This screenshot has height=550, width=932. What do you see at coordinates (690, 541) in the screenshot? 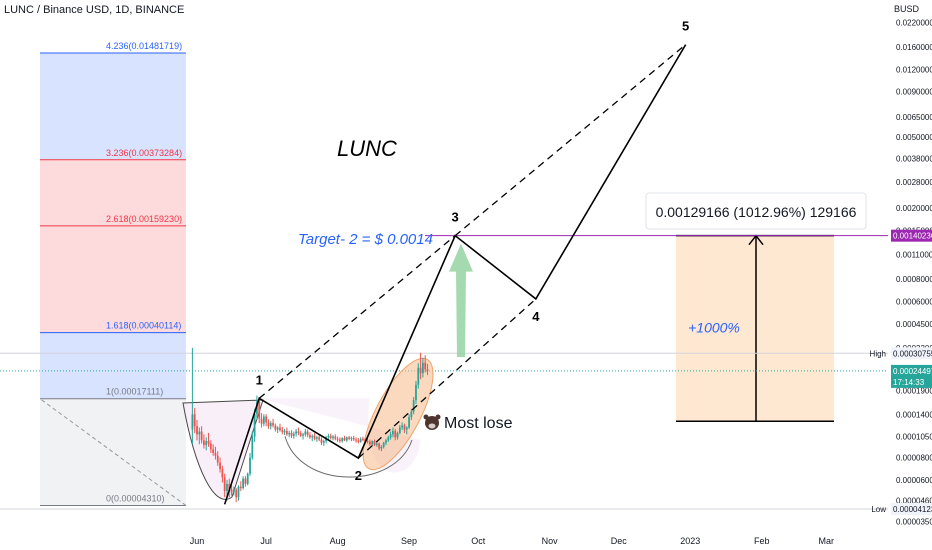
I see `time-tick-label: 2023` at bounding box center [690, 541].